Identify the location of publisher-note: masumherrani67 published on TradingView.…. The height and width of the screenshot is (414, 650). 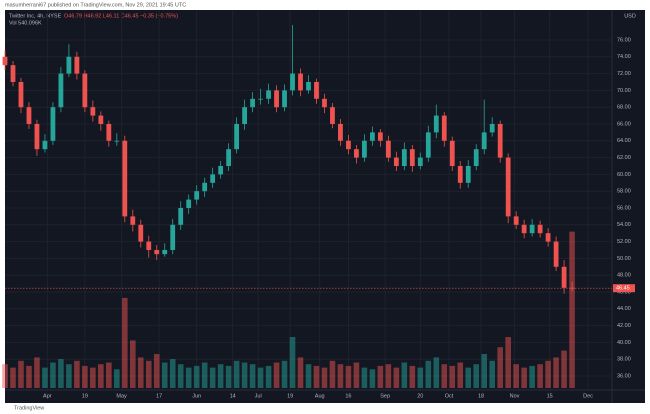
(95, 5).